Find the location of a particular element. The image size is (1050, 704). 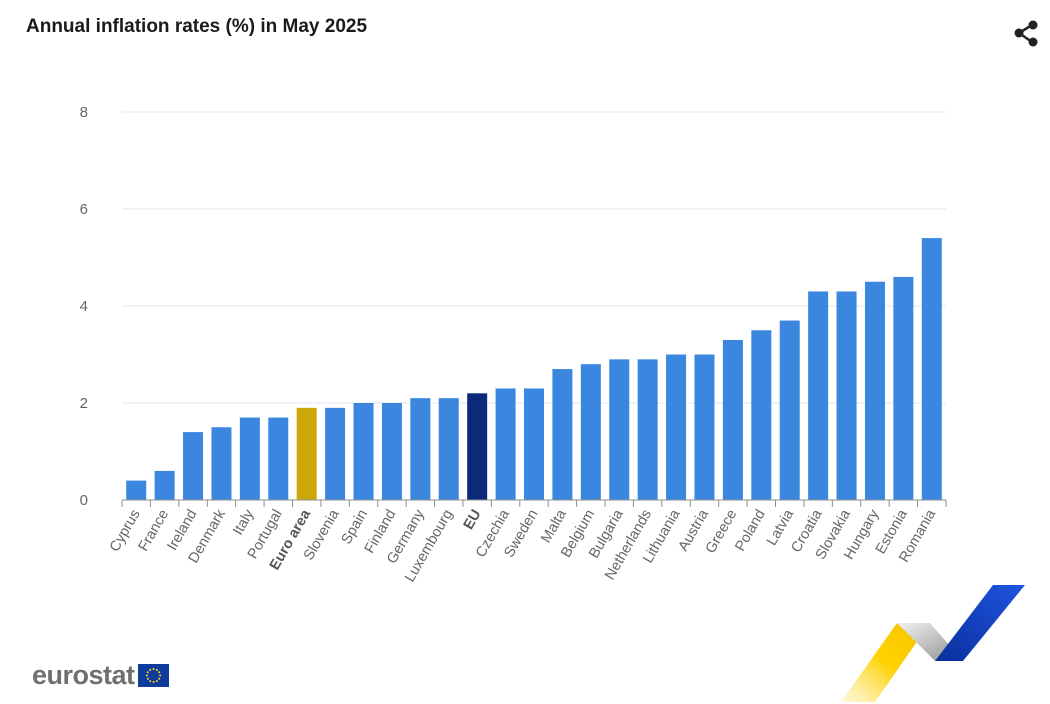

x-tick-label: Italy is located at coordinates (244, 522).